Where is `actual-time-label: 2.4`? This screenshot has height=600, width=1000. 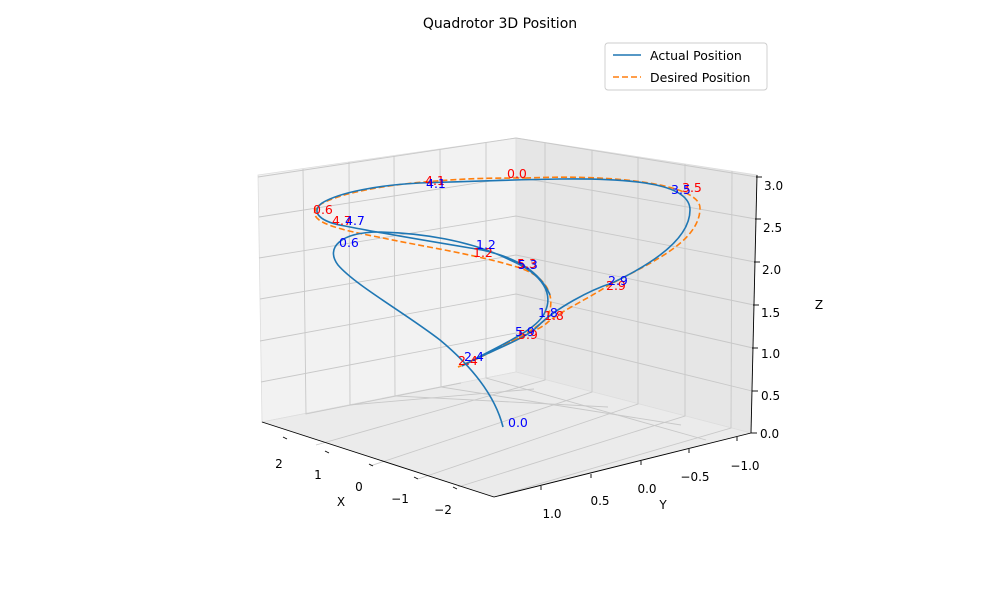 actual-time-label: 2.4 is located at coordinates (474, 356).